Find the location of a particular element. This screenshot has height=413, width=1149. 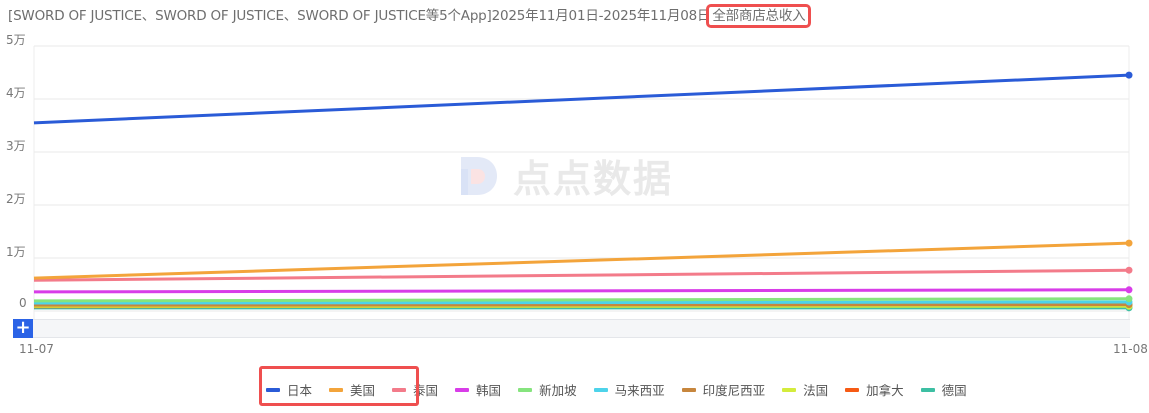

expand-zoom-button: + is located at coordinates (23, 328).